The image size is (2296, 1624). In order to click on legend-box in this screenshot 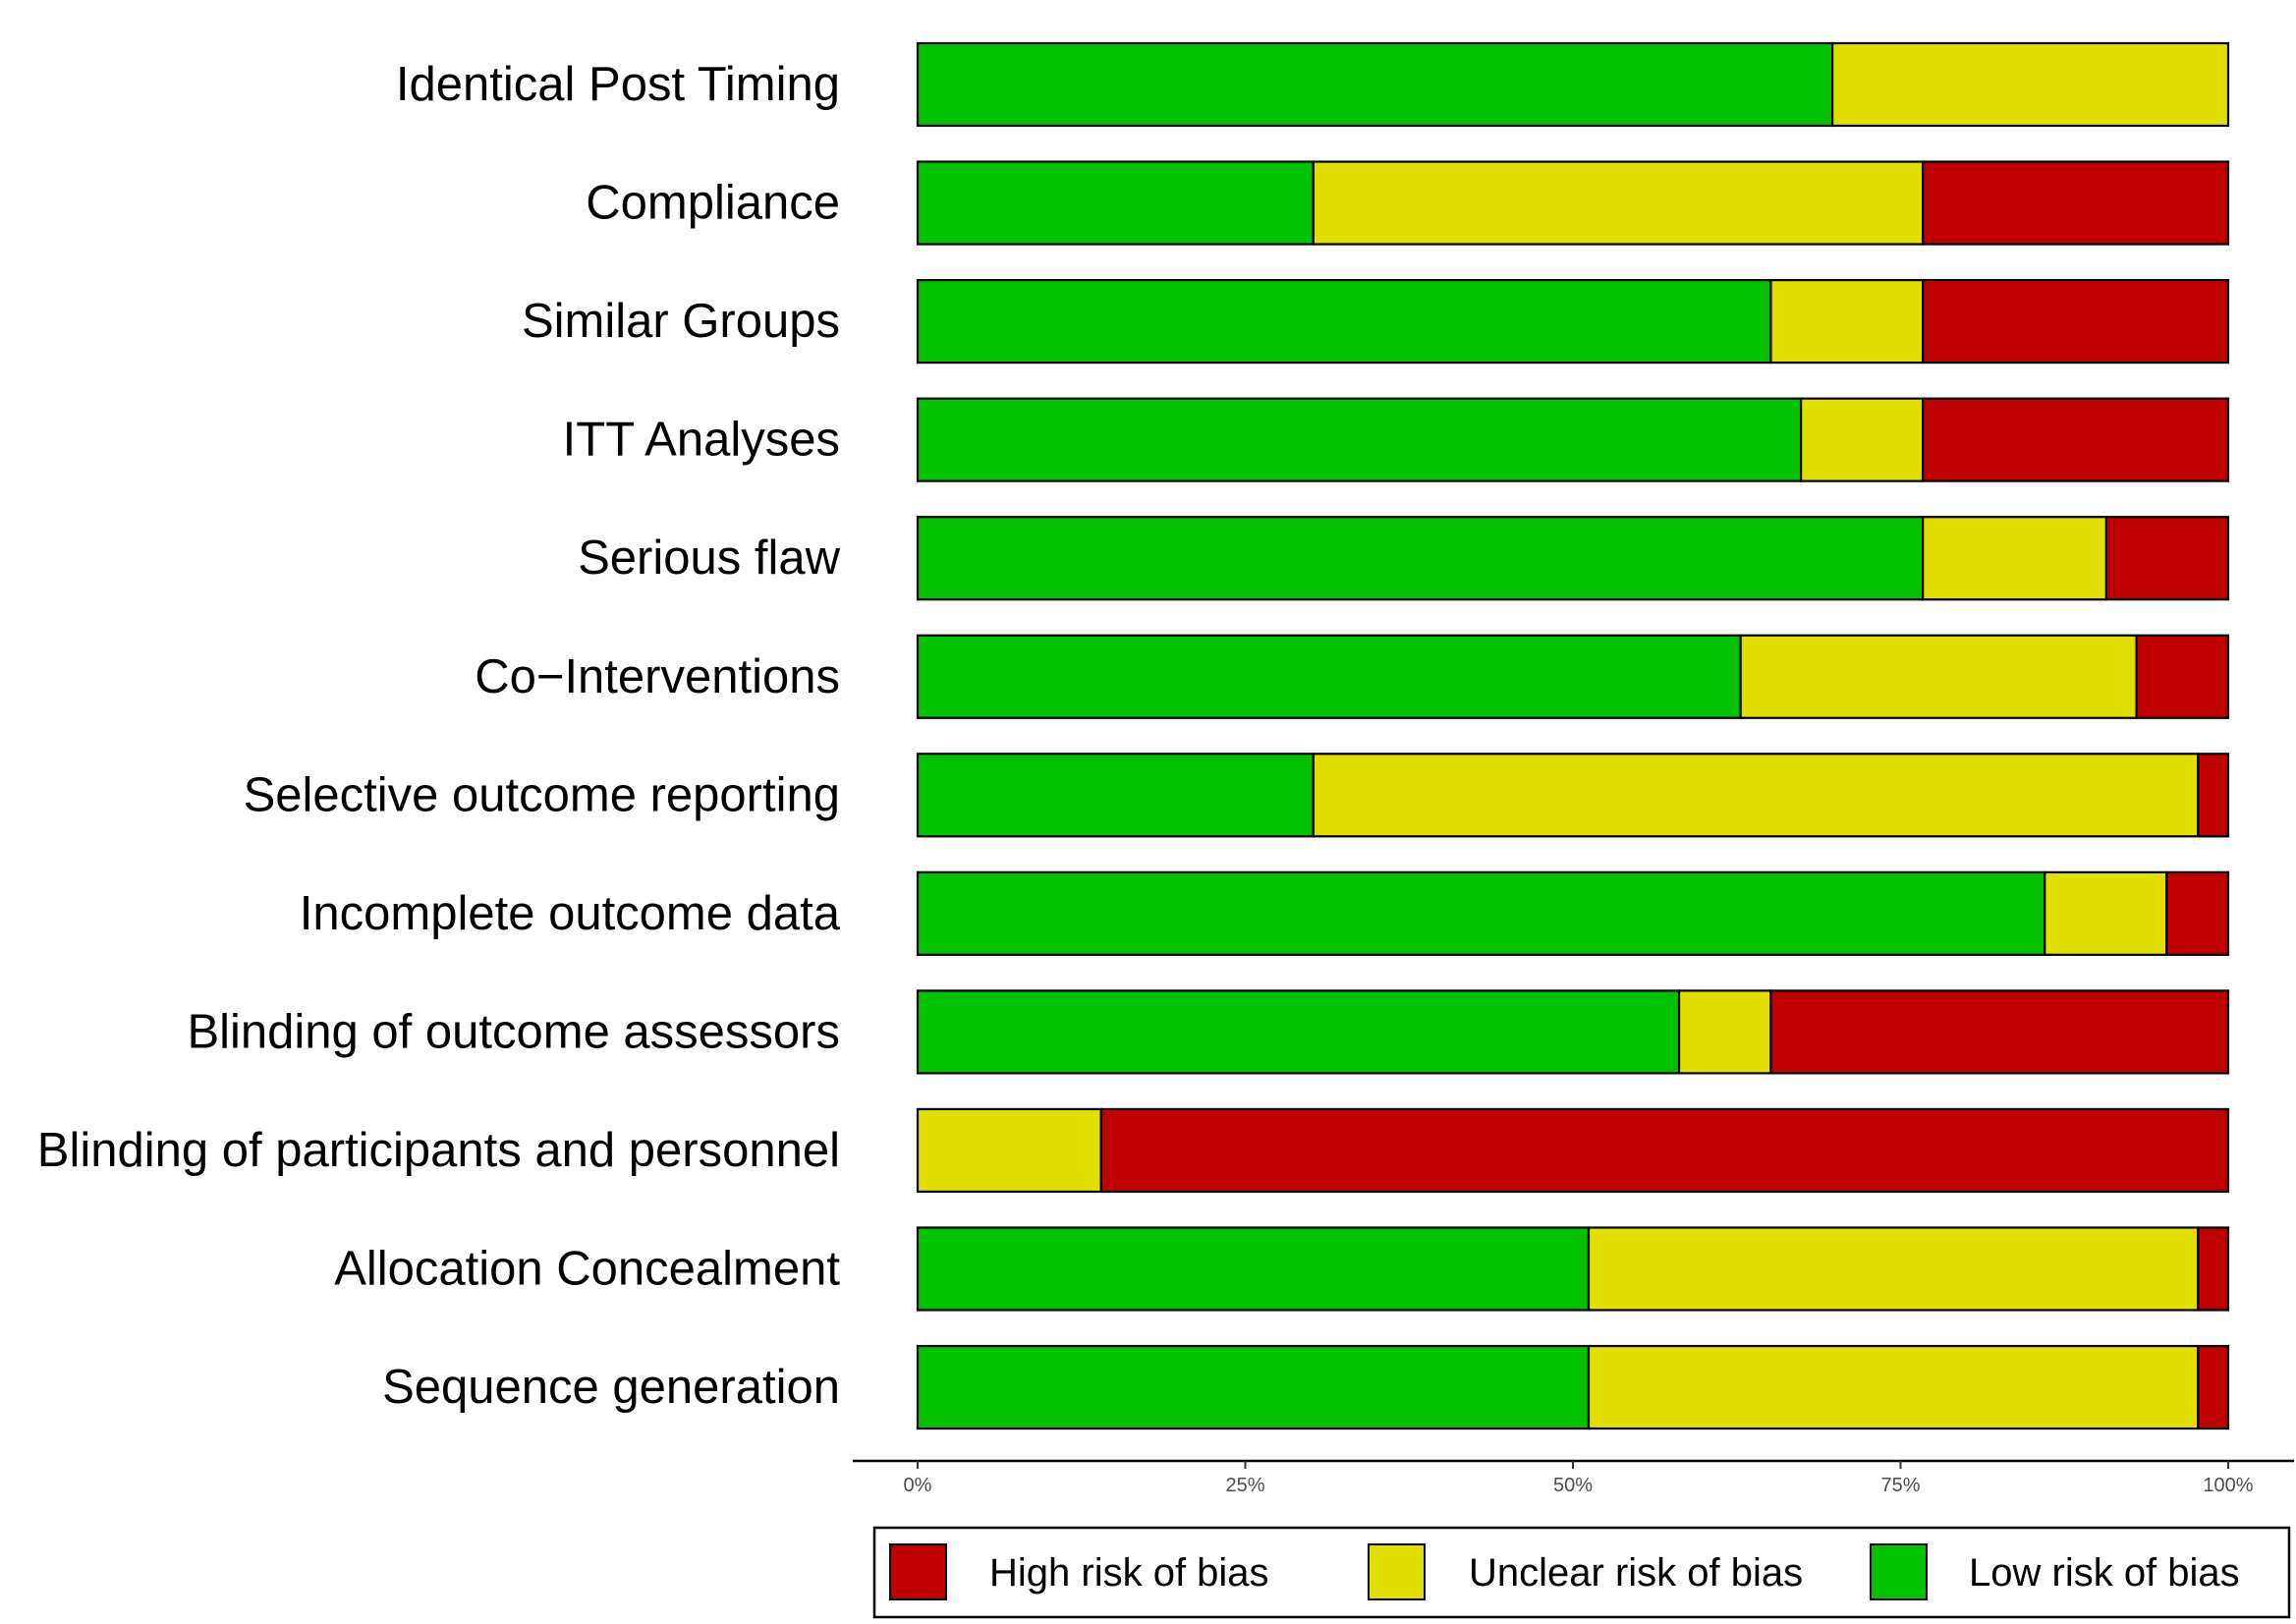, I will do `click(1581, 1572)`.